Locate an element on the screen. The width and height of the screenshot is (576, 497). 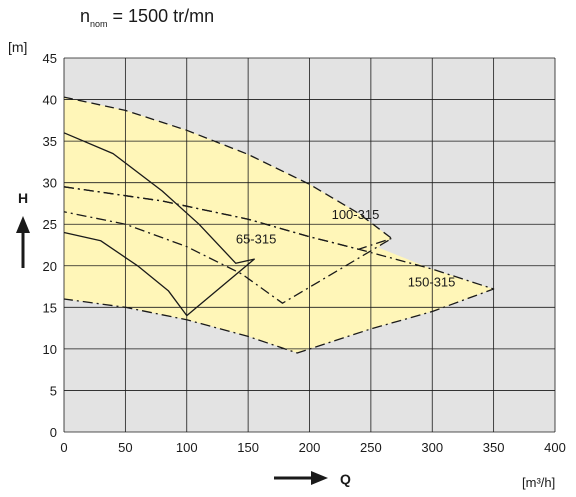
y-tick-label: 40 is located at coordinates (50, 100).